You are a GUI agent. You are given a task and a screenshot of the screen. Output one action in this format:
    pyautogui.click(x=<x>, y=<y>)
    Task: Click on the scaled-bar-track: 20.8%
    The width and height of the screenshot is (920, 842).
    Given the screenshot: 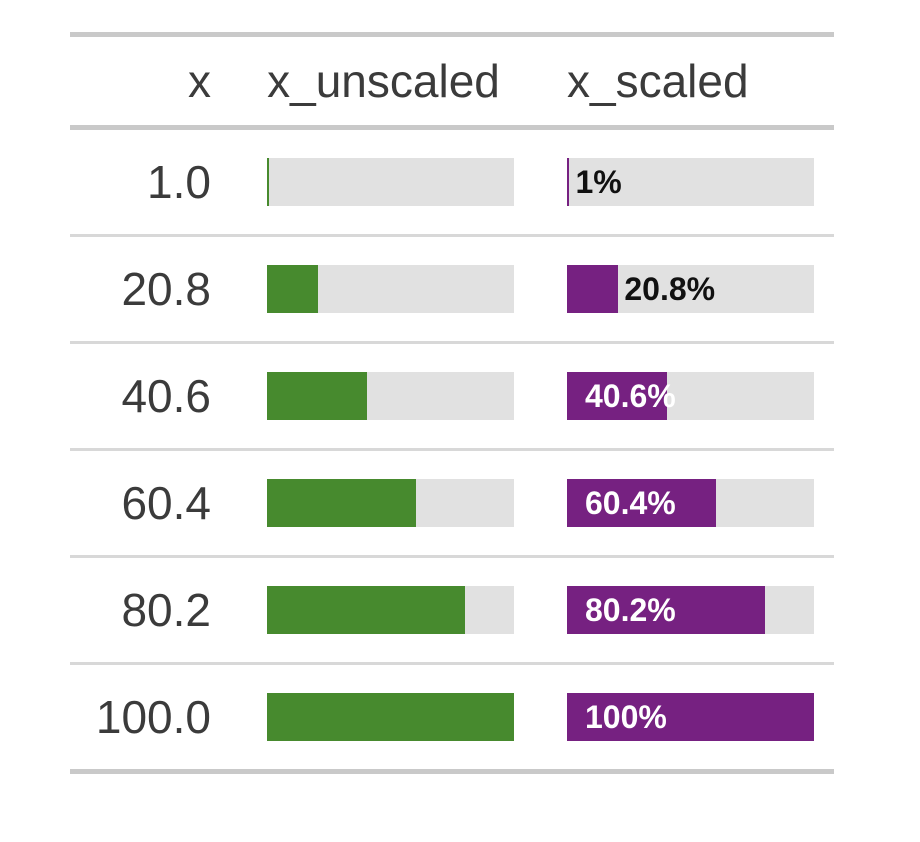 What is the action you would take?
    pyautogui.click(x=690, y=289)
    